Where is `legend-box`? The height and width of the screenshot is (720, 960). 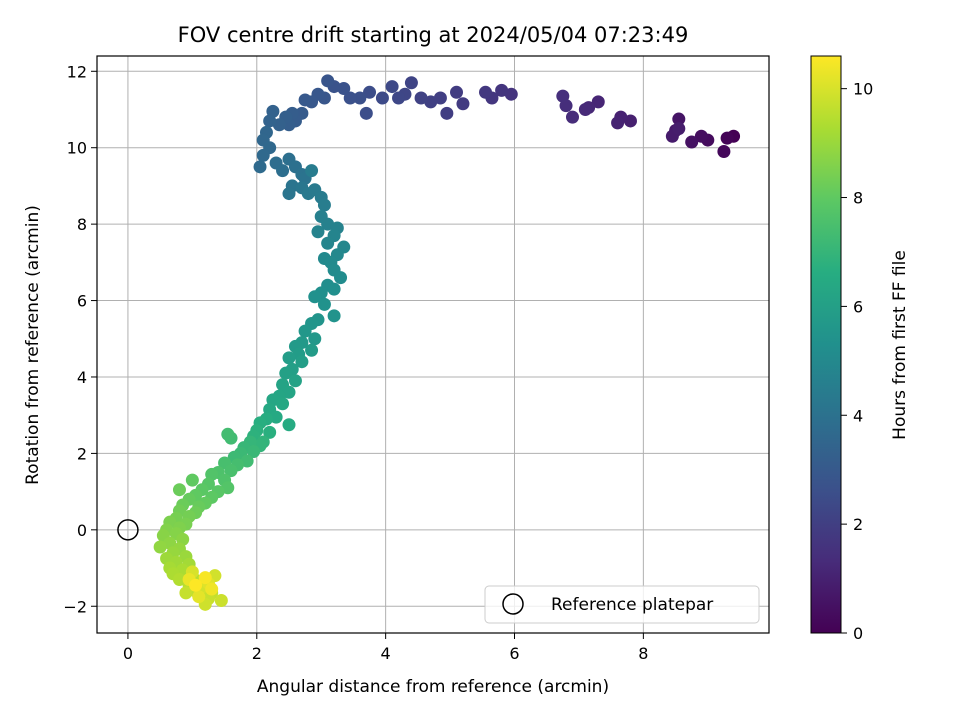
legend-box is located at coordinates (622, 604).